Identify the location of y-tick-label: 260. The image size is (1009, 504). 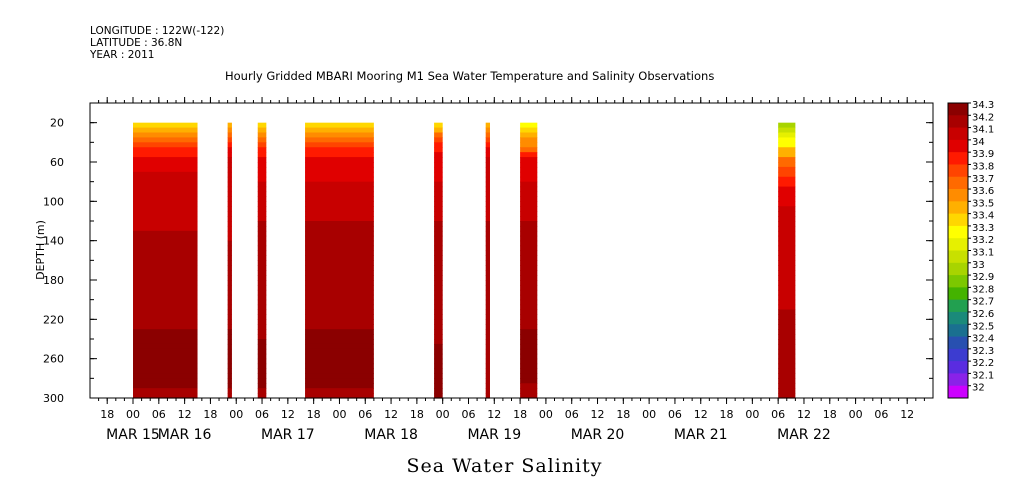
(53, 359).